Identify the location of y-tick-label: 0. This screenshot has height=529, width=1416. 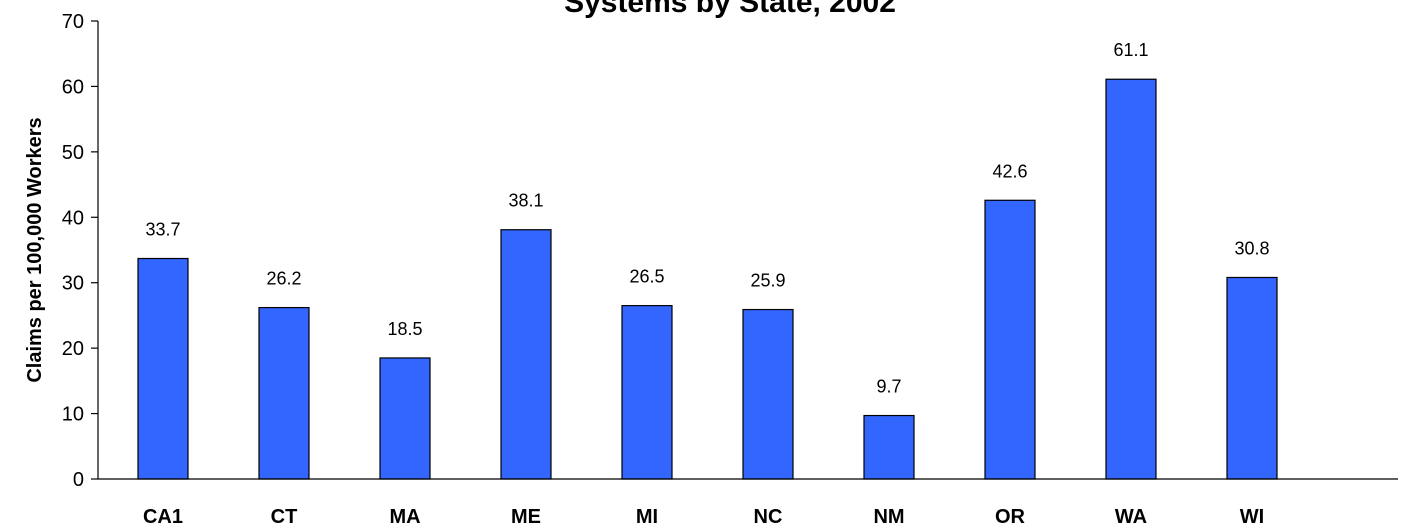
(78, 480).